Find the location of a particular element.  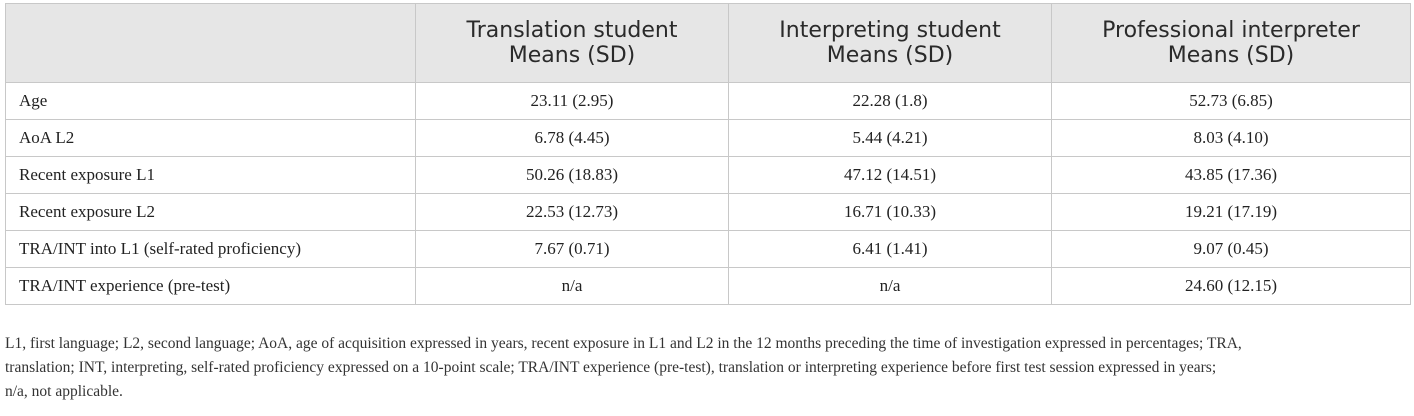

row-label: AoA L2 is located at coordinates (210, 138).